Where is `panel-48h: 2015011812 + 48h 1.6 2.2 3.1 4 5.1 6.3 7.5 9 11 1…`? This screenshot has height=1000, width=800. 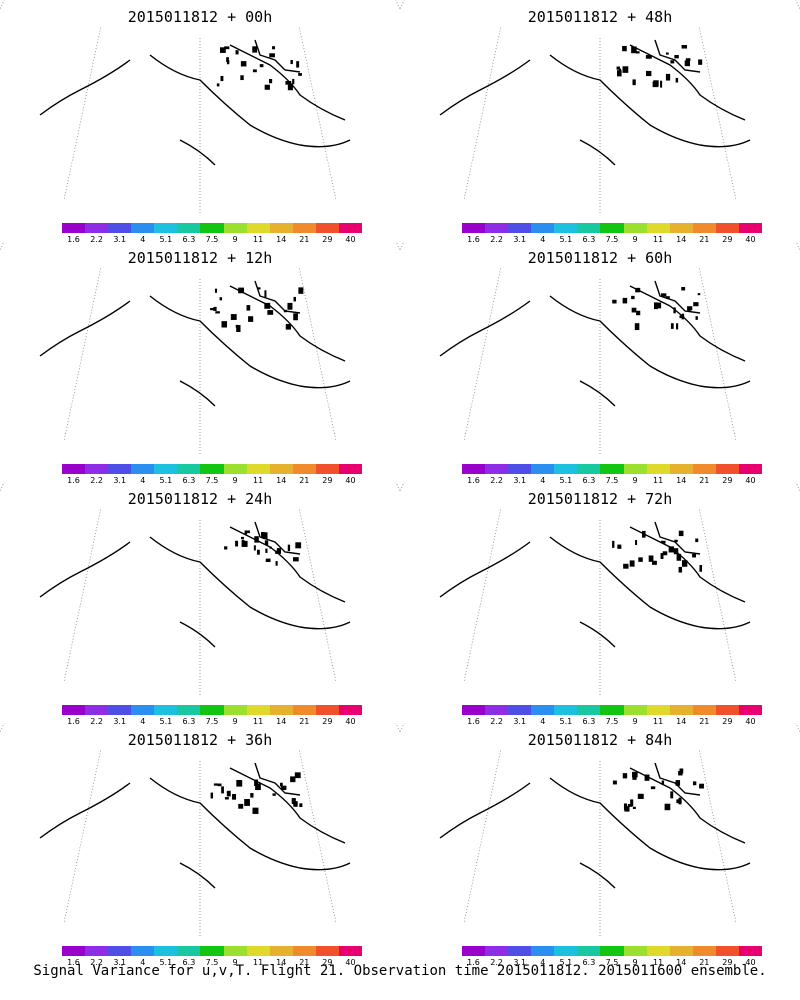 panel-48h: 2015011812 + 48h 1.6 2.2 3.1 4 5.1 6.3 7.5 9 11 1… is located at coordinates (600, 122).